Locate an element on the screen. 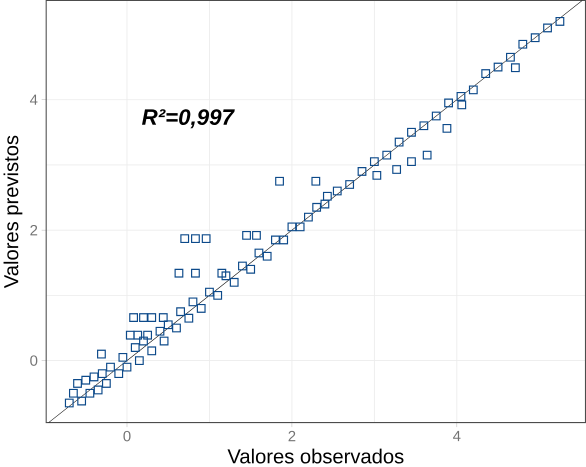 This screenshot has height=467, width=586. x-tick-label: 0 is located at coordinates (127, 436).